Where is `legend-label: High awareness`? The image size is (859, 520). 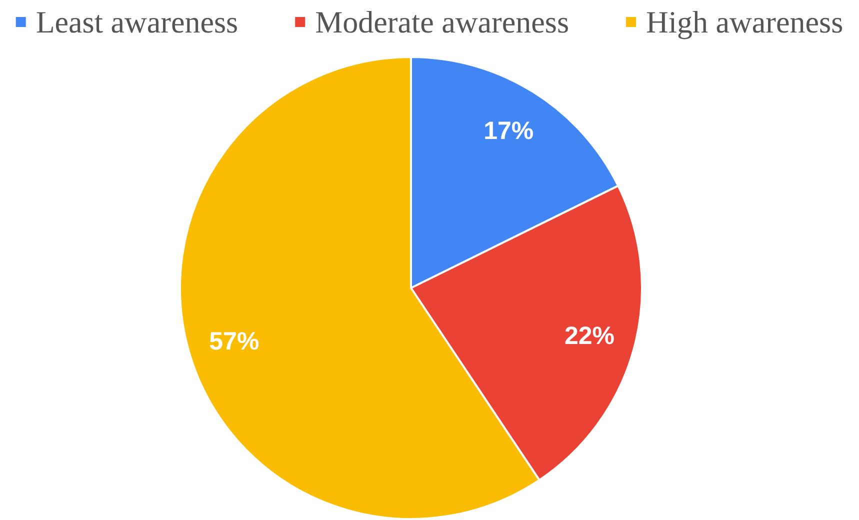 legend-label: High awareness is located at coordinates (745, 22).